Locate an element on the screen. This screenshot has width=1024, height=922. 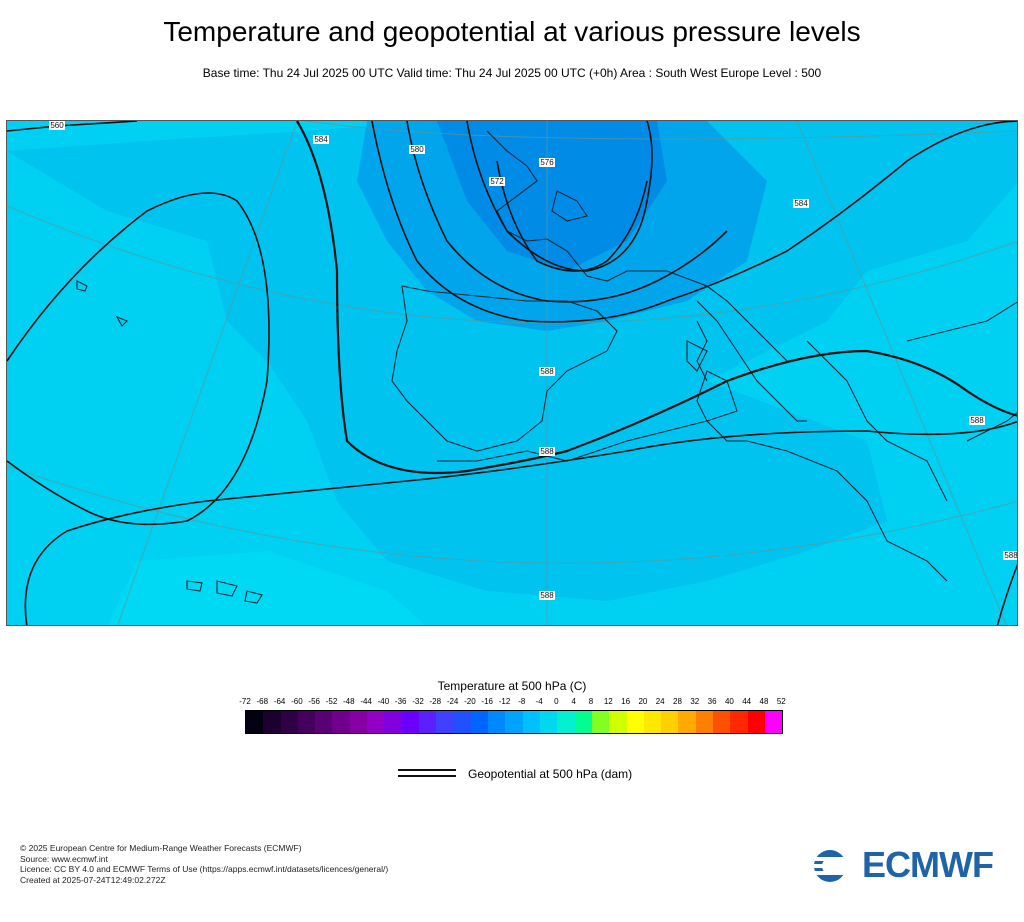
legend-tick-label: 36 is located at coordinates (712, 701).